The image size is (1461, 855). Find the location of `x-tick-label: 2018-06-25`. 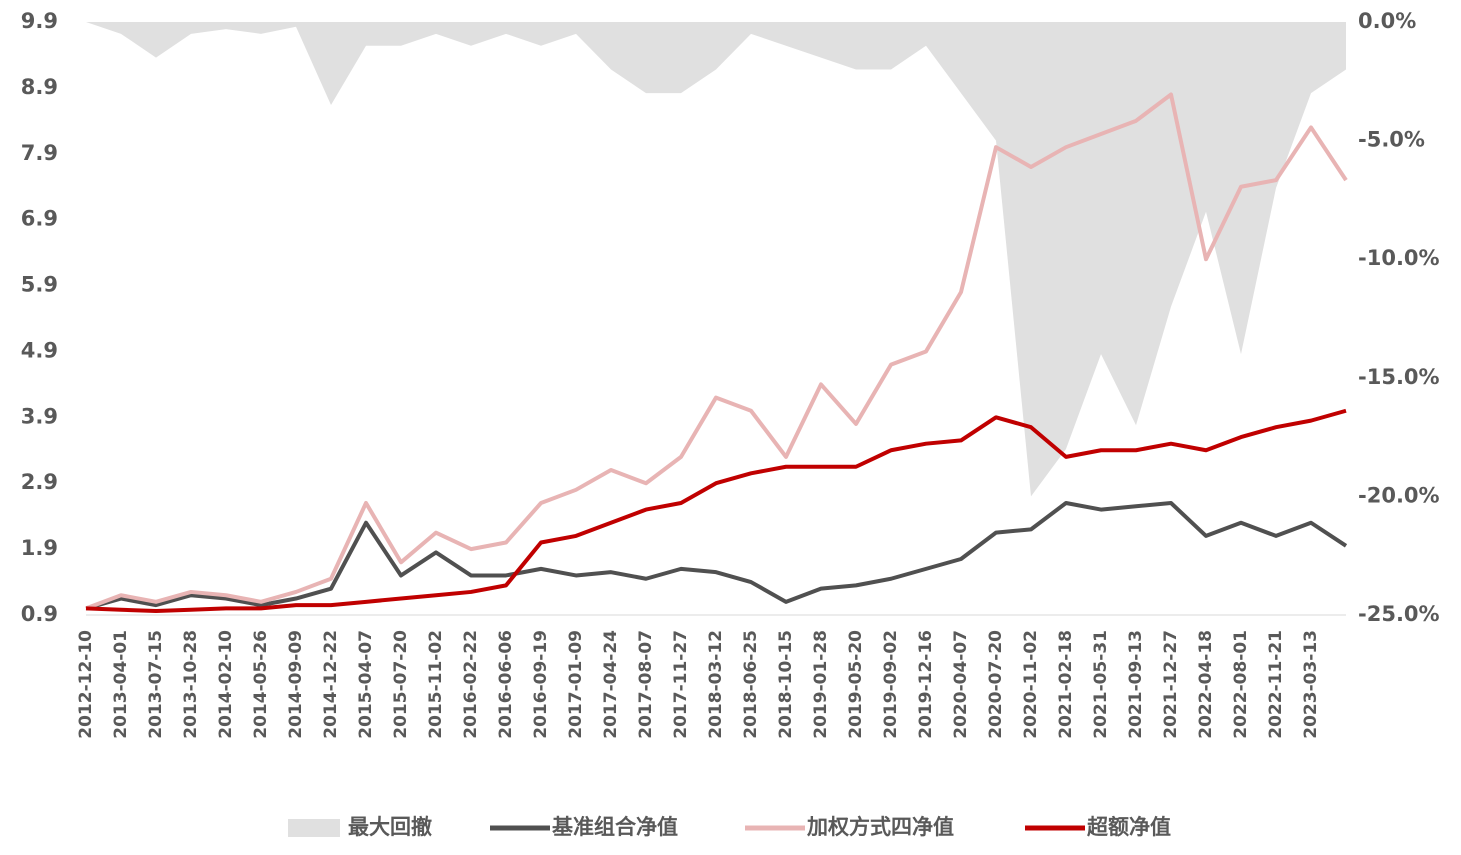

x-tick-label: 2018-06-25 is located at coordinates (751, 684).